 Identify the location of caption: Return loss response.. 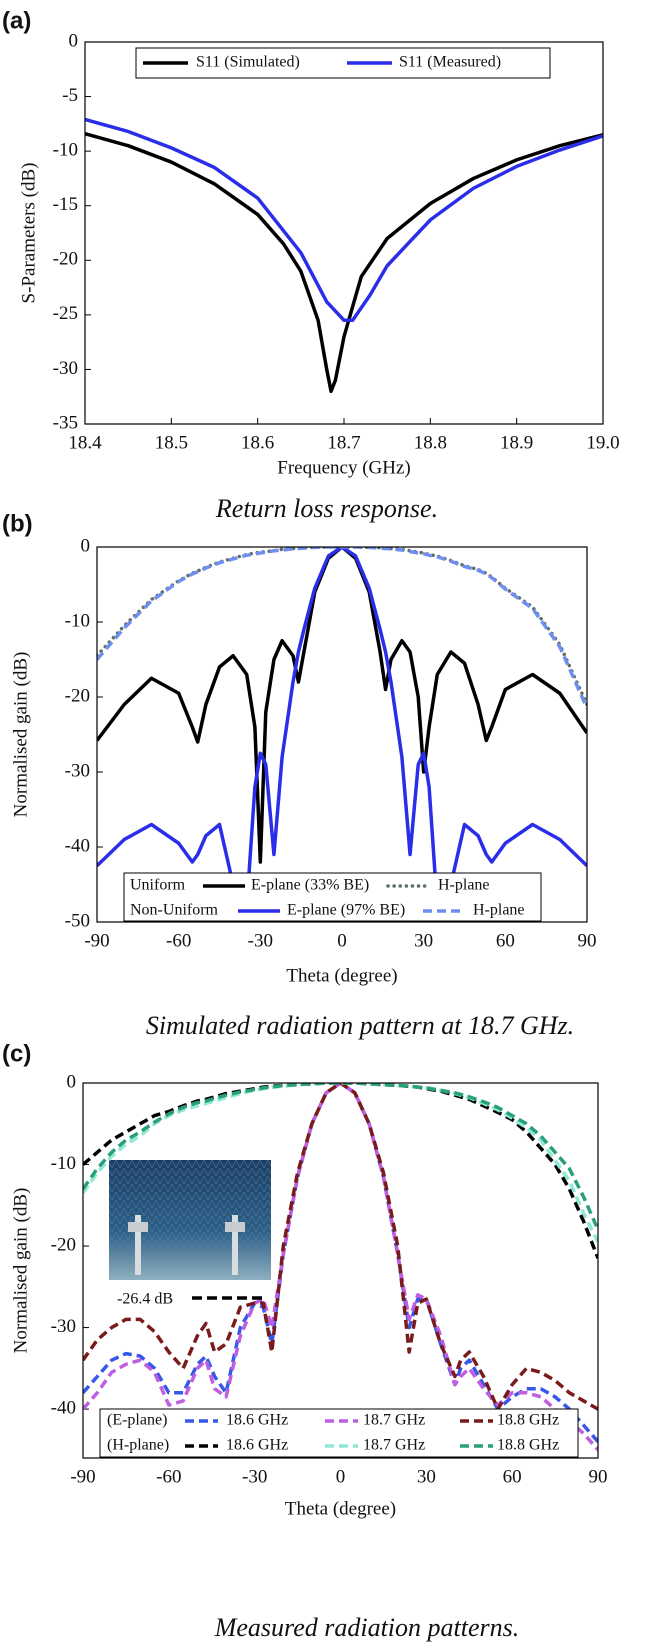
(326, 508).